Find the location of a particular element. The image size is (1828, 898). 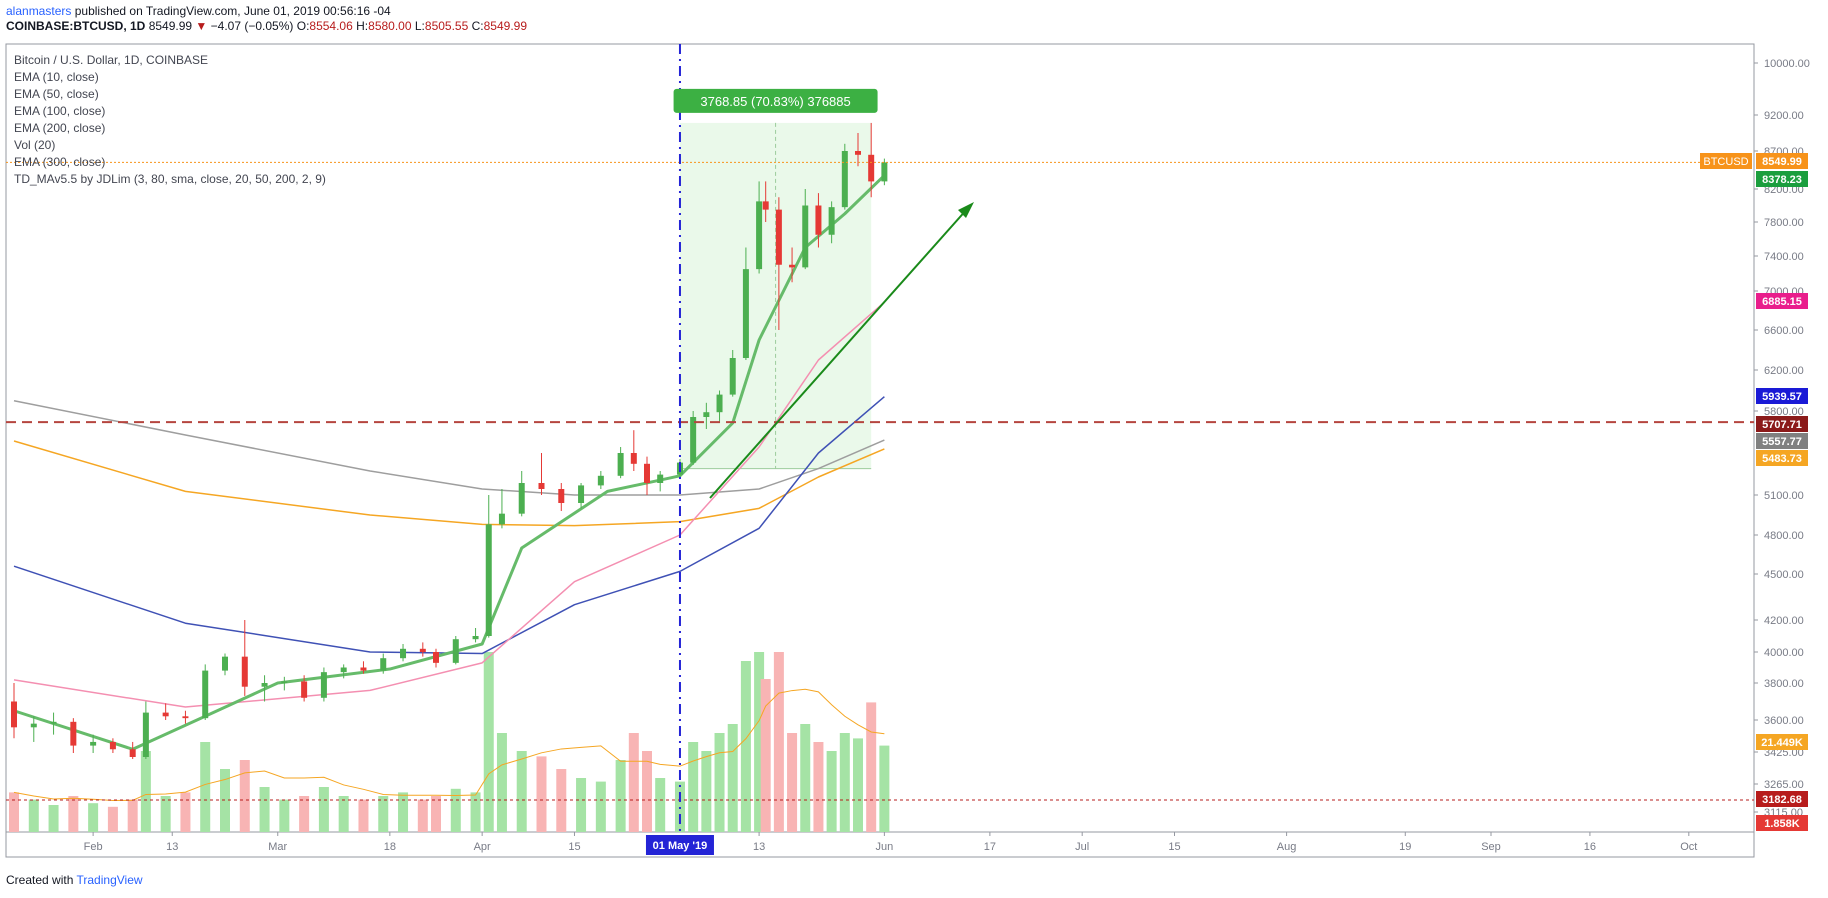

price-tag-value: 5557.77 is located at coordinates (1782, 442).